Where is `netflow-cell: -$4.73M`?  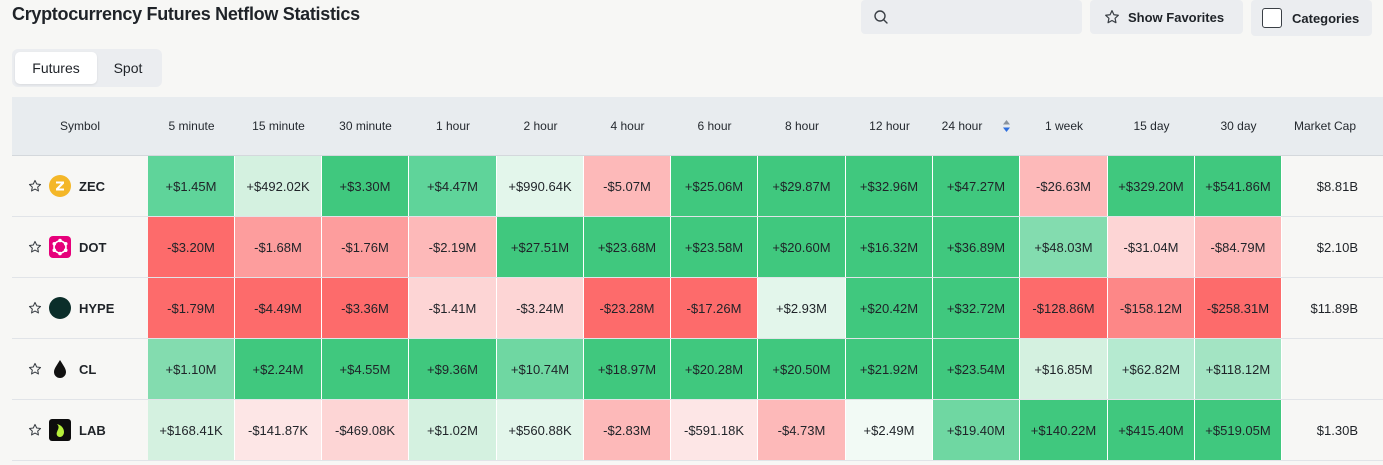
netflow-cell: -$4.73M is located at coordinates (802, 430).